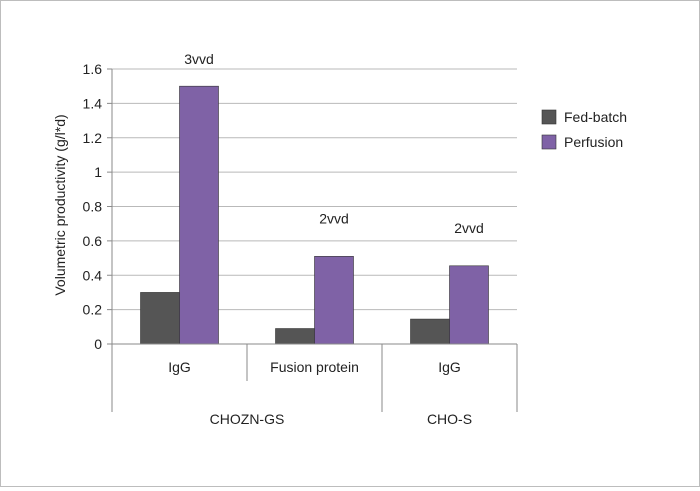  I want to click on category-label: Fusion protein, so click(314, 367).